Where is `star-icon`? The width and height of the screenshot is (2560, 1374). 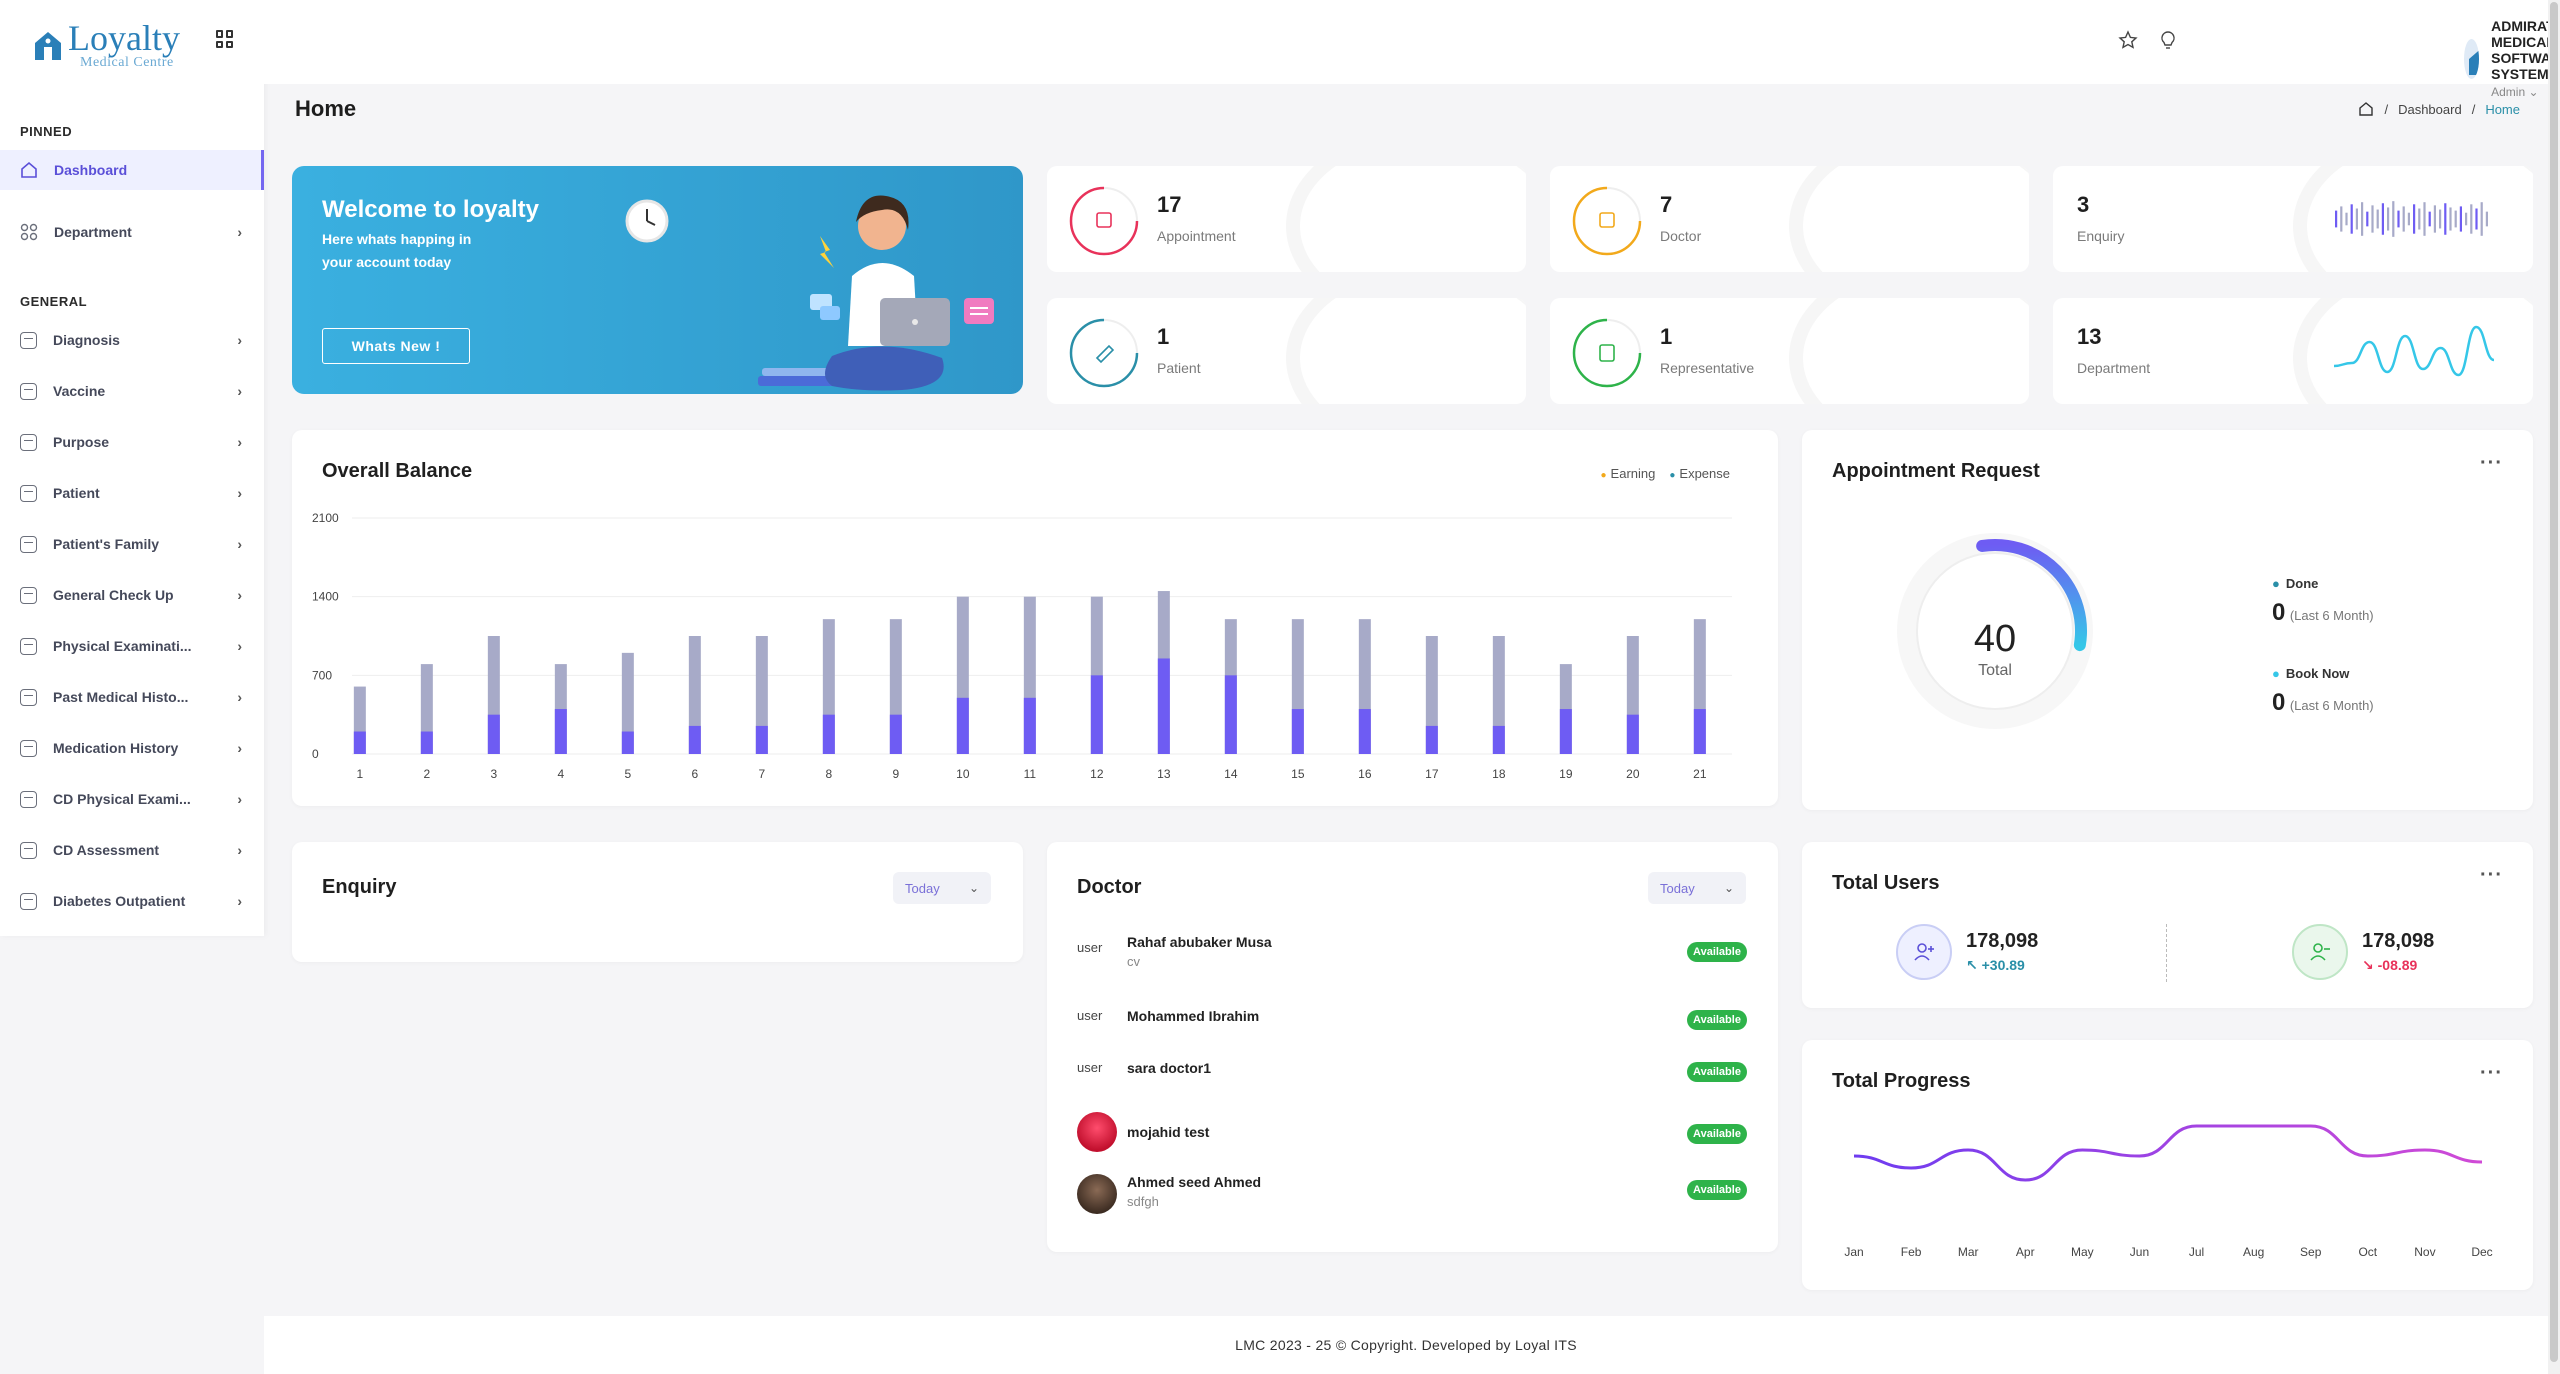 star-icon is located at coordinates (2128, 40).